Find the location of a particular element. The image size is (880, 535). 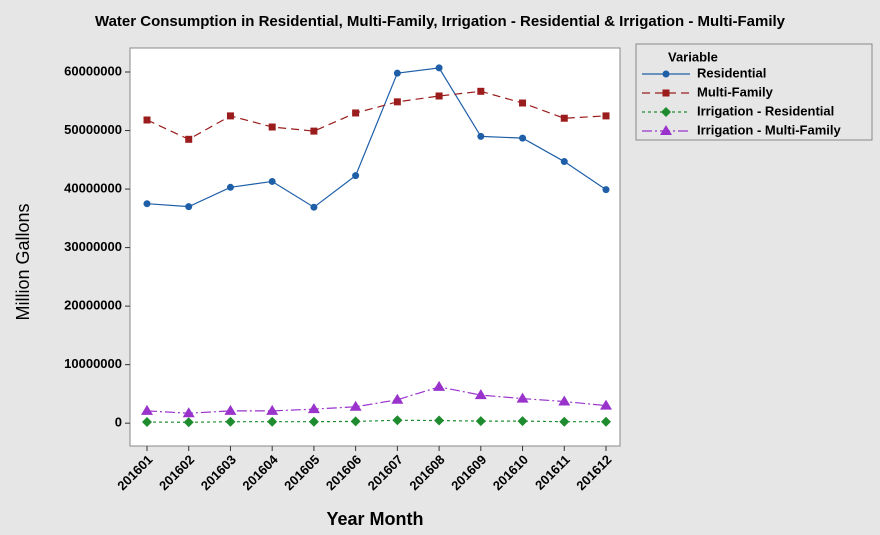

y-tick-label: 20000000 is located at coordinates (93, 305).